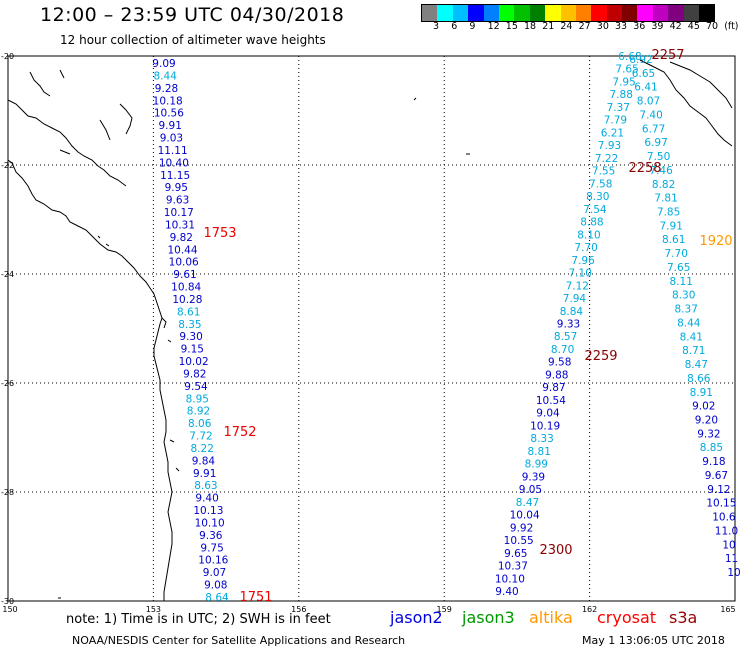 The width and height of the screenshot is (740, 650). Describe the element at coordinates (530, 490) in the screenshot. I see `track-b-value: 9.05` at that location.